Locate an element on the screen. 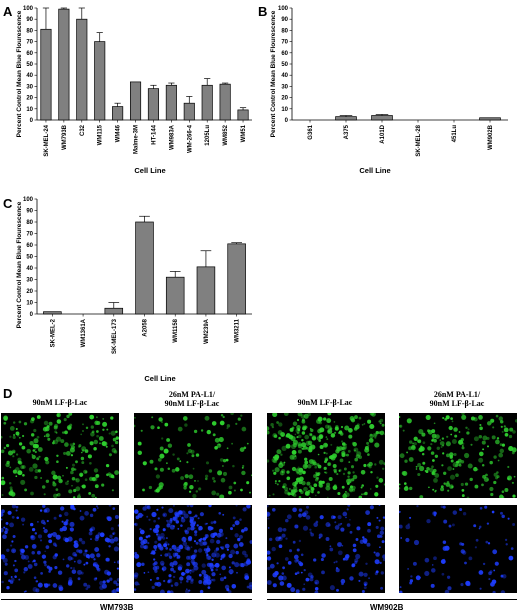 This screenshot has width=520, height=615. chart-b-xlabel: Cell Line is located at coordinates (374, 170).